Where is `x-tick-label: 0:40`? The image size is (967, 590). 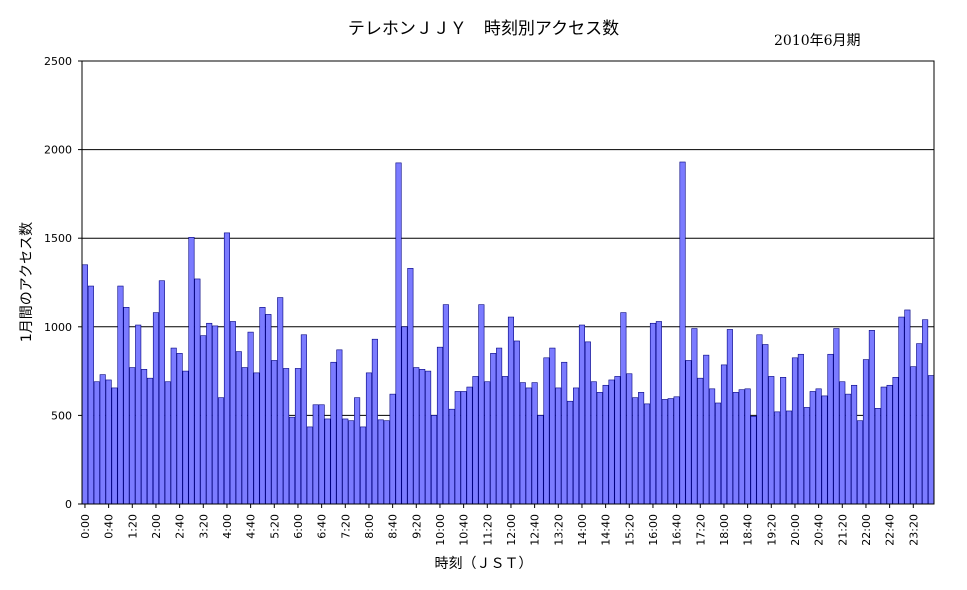 x-tick-label: 0:40 is located at coordinates (109, 526).